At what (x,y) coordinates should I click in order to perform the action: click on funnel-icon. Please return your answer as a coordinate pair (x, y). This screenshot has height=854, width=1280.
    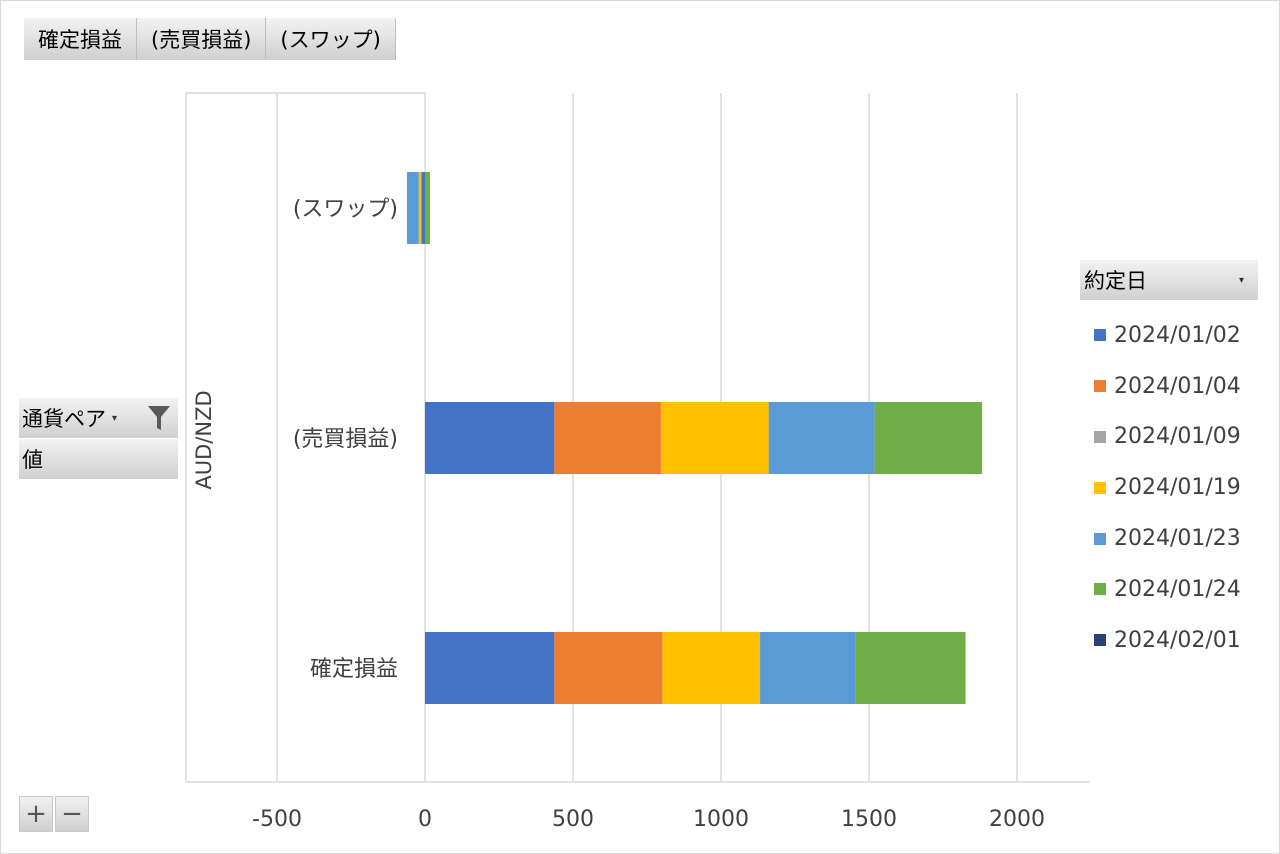
    Looking at the image, I should click on (159, 418).